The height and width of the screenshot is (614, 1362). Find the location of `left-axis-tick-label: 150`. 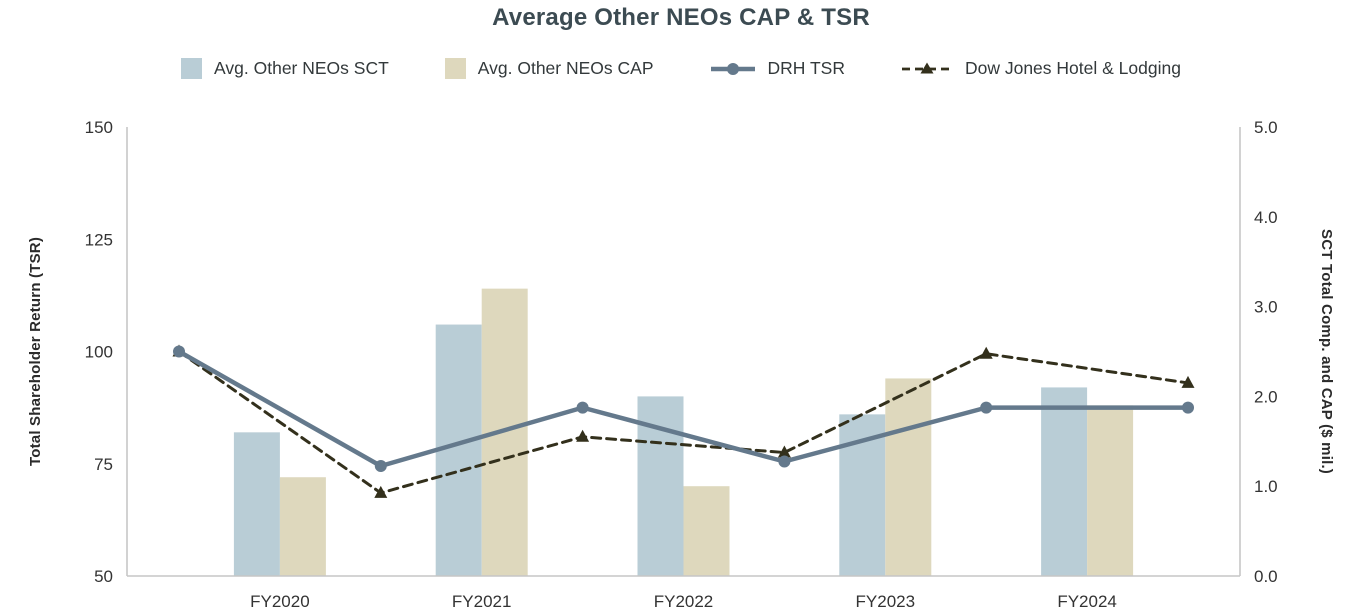

left-axis-tick-label: 150 is located at coordinates (99, 127).